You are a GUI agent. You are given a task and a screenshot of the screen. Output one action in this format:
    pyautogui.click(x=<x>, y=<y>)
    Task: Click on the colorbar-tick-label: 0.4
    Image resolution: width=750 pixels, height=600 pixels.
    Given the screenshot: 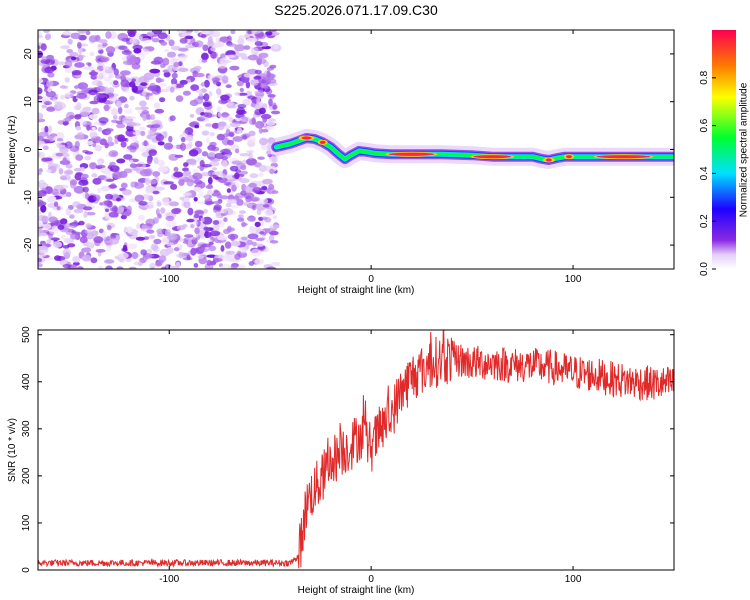 What is the action you would take?
    pyautogui.click(x=704, y=173)
    